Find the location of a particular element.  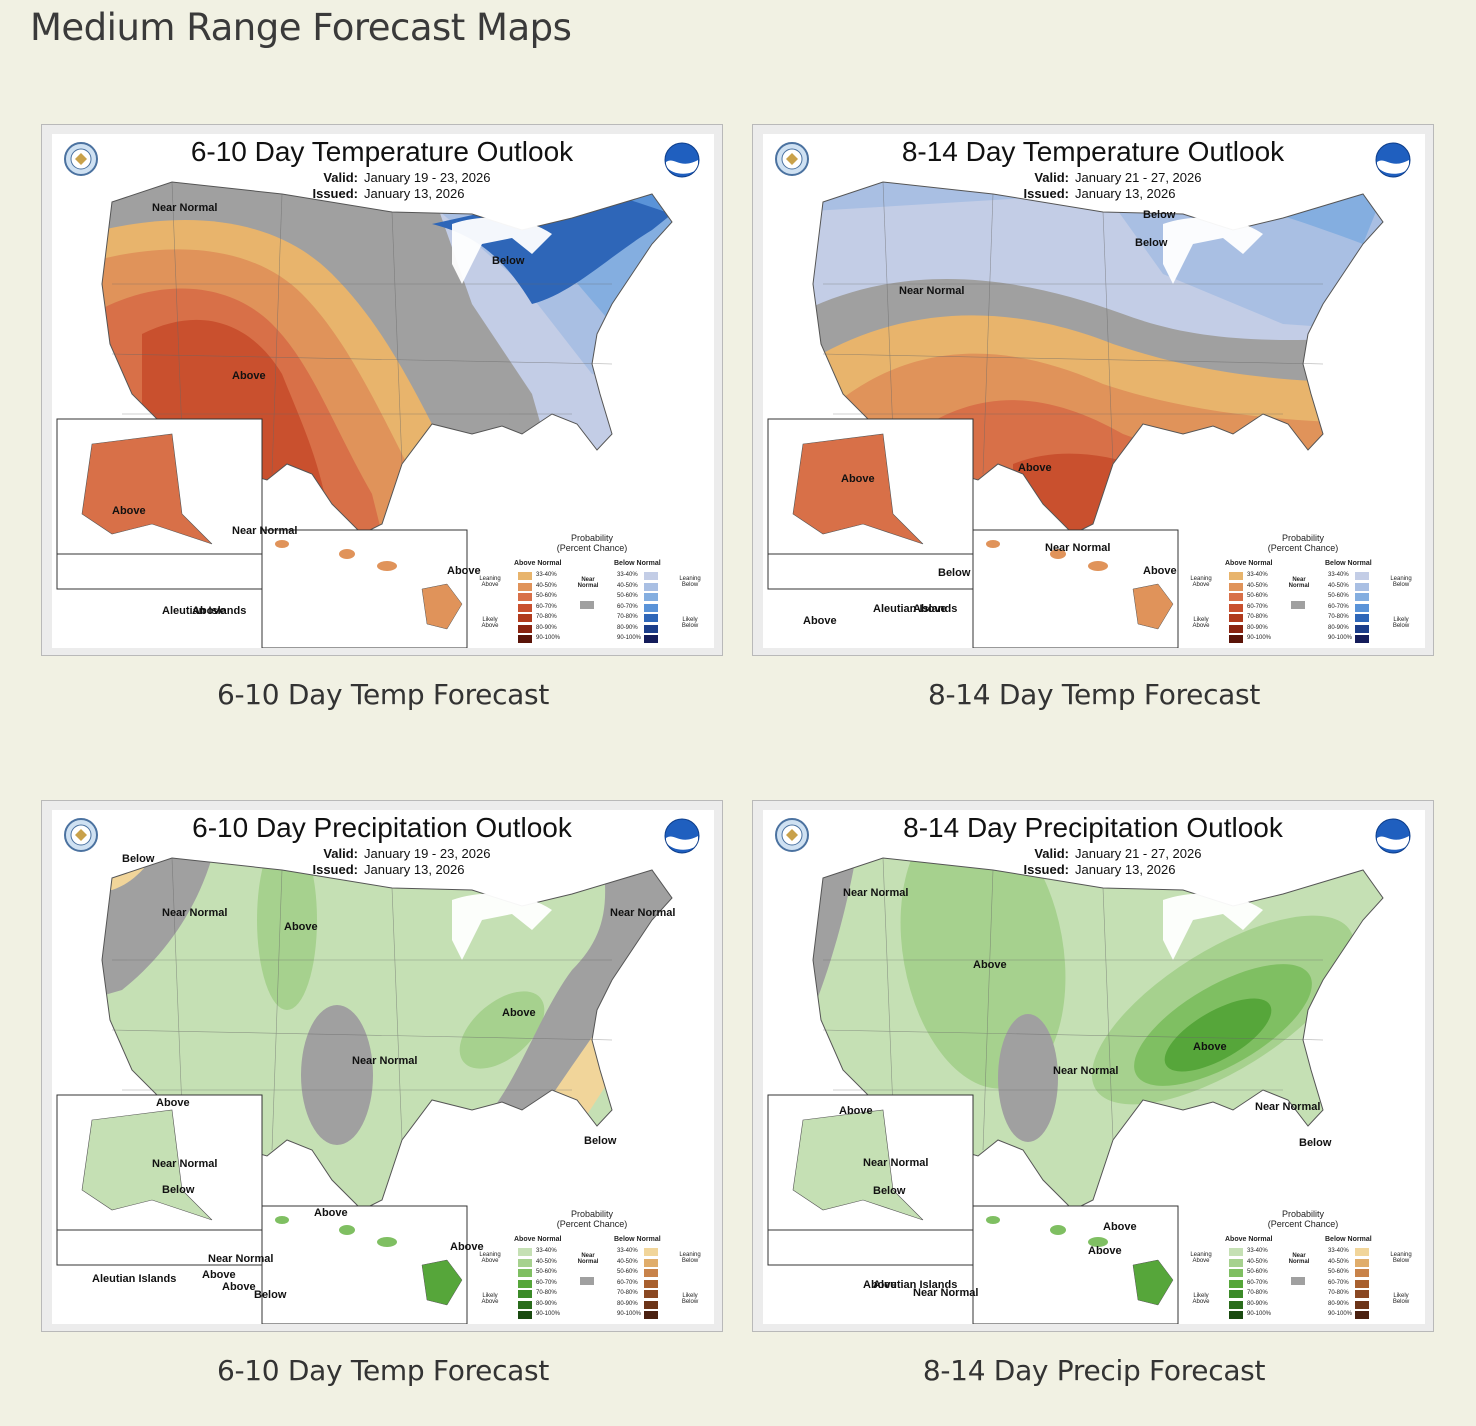

issued-date: January 13, 2026 is located at coordinates (414, 869).